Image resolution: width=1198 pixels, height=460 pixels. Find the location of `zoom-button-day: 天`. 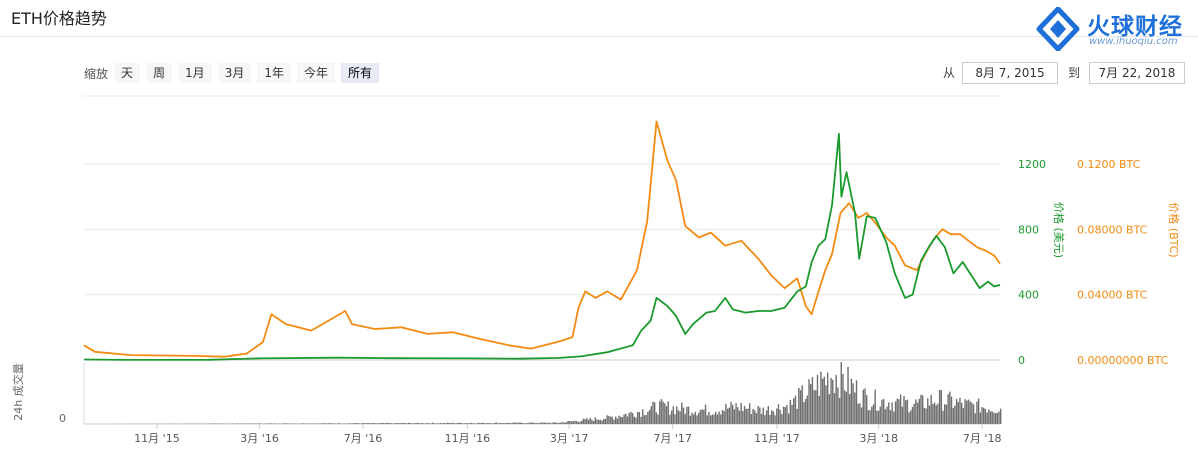

zoom-button-day: 天 is located at coordinates (127, 73).